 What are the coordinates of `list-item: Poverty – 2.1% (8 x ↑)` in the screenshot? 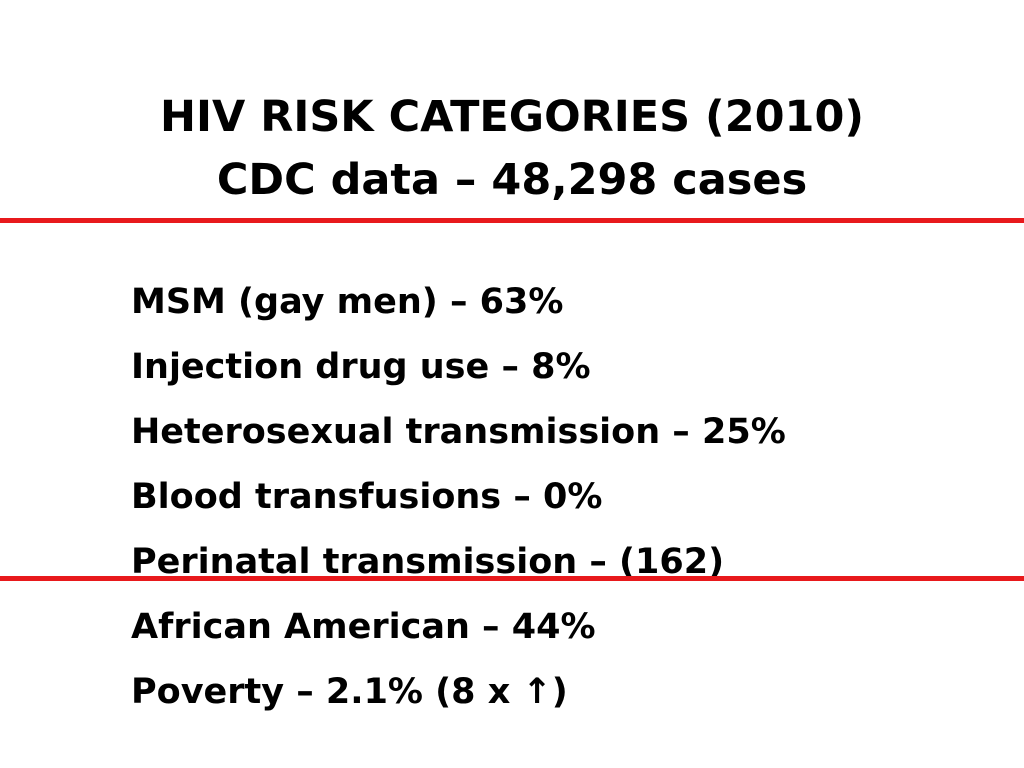 It's located at (349, 692).